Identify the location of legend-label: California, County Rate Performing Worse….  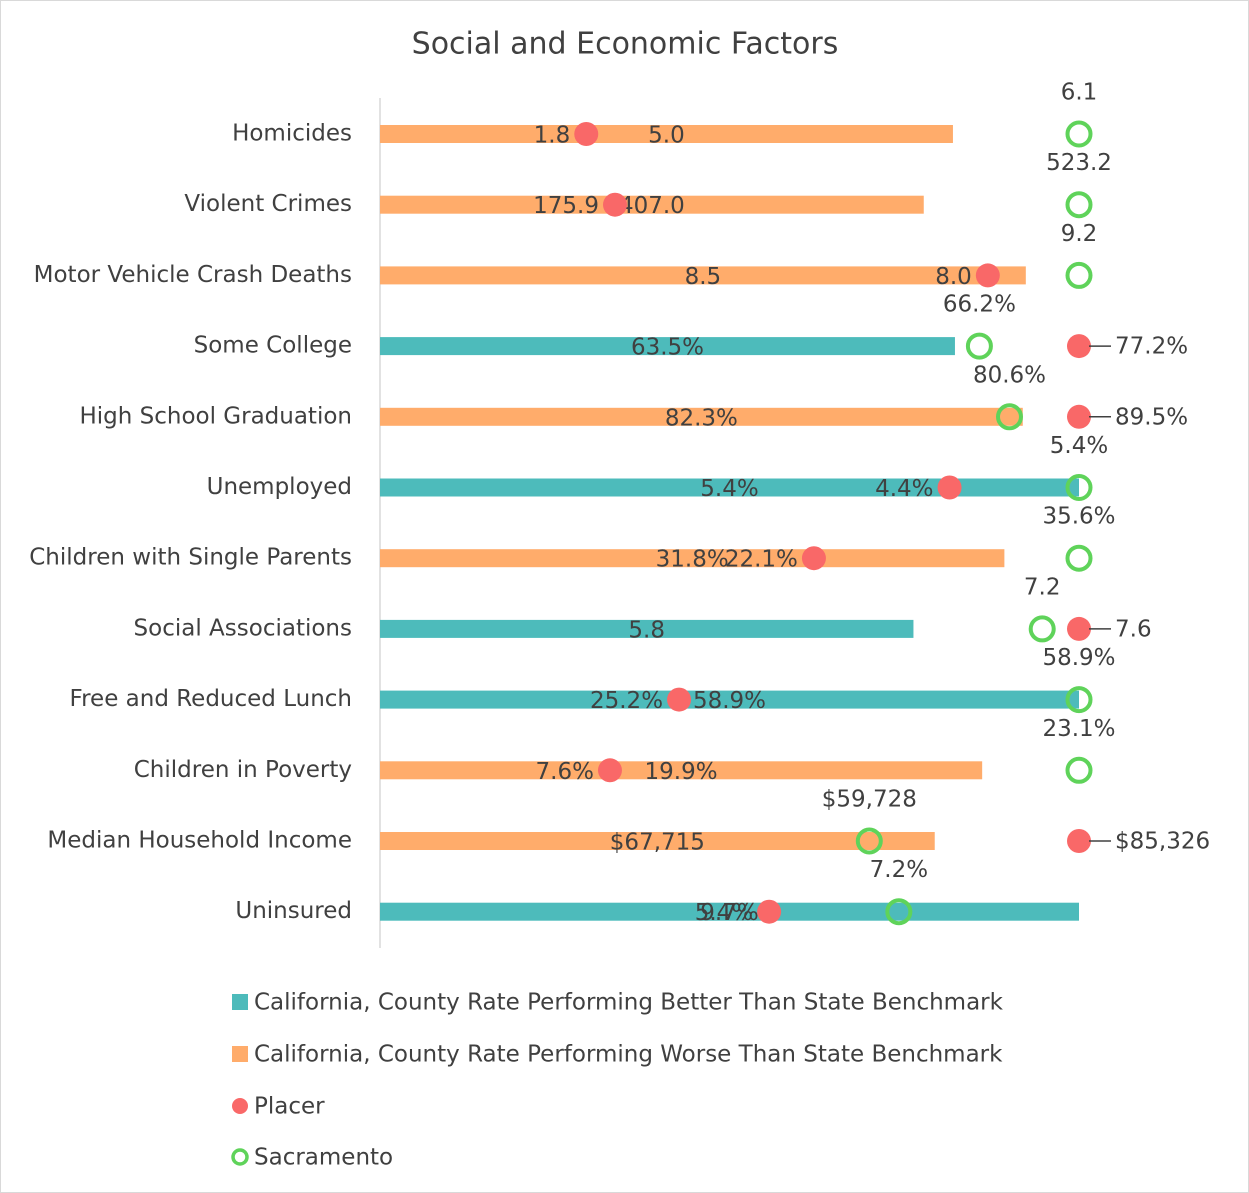
(628, 1055).